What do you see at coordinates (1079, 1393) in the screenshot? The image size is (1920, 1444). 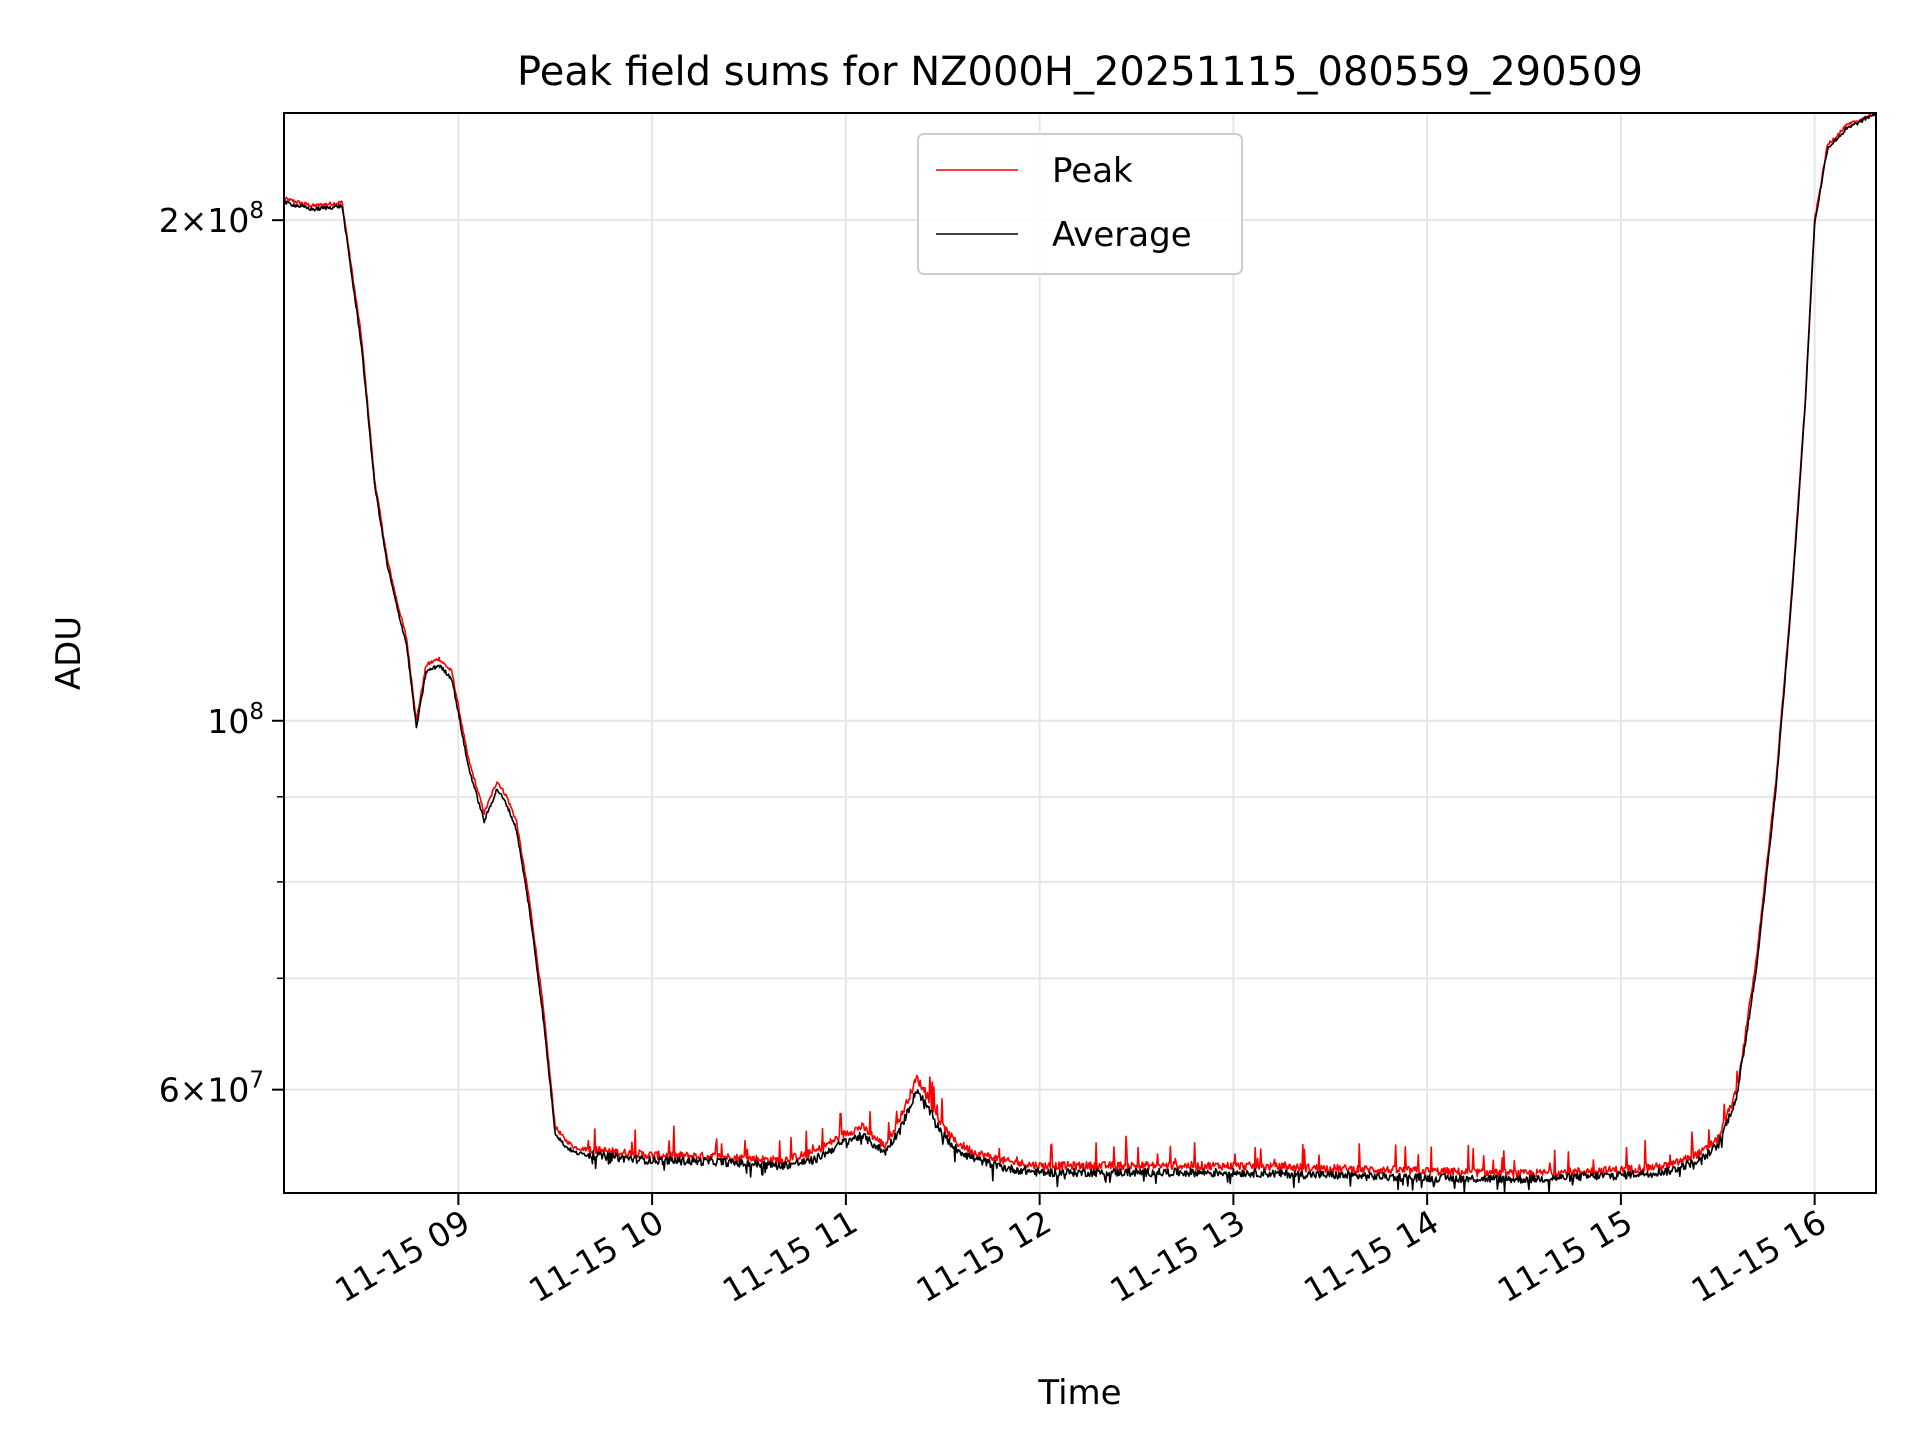 I see `x-axis-label: Time` at bounding box center [1079, 1393].